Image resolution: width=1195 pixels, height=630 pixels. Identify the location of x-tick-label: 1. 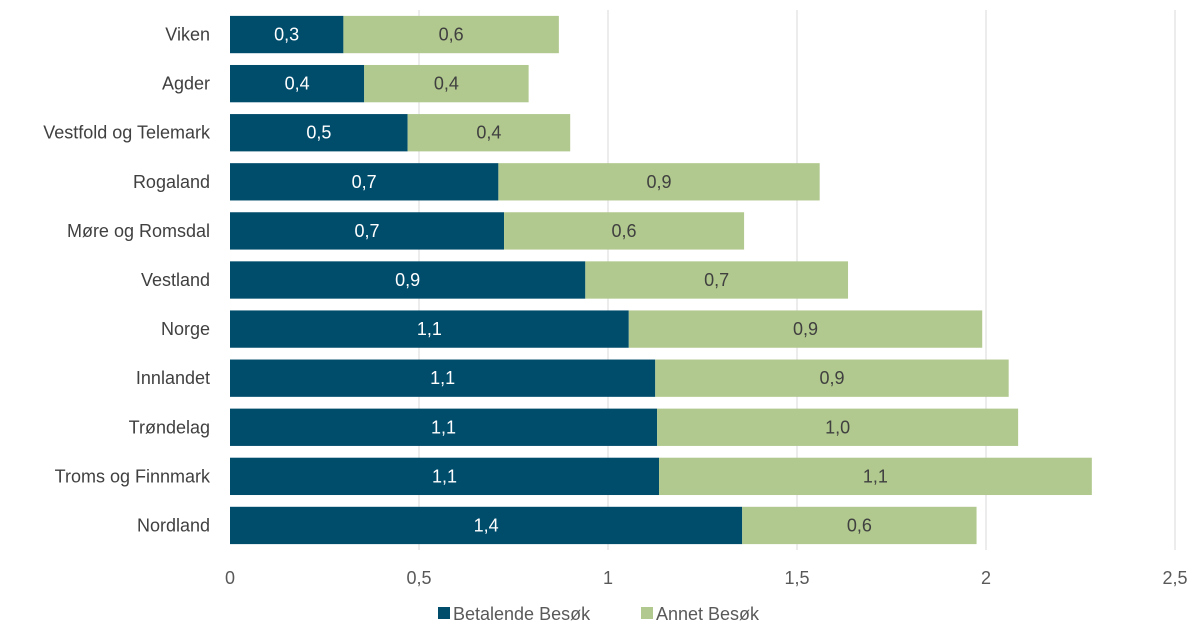
(608, 578).